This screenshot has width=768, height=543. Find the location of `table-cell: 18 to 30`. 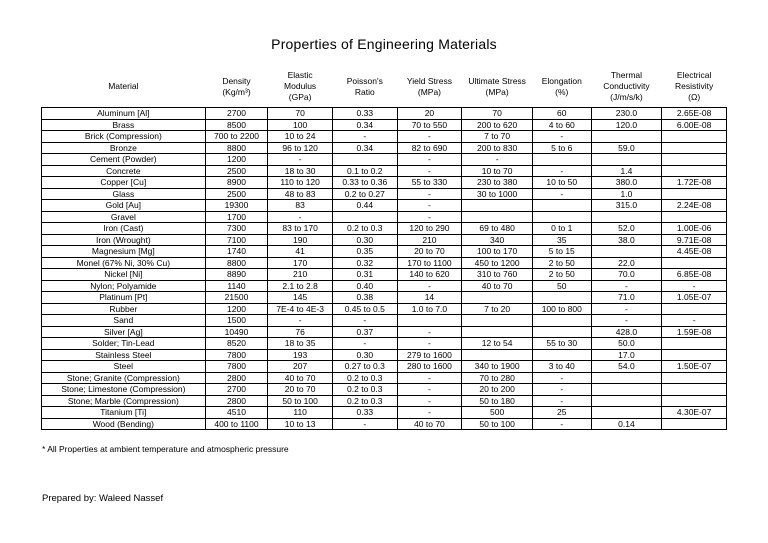

table-cell: 18 to 30 is located at coordinates (300, 171).